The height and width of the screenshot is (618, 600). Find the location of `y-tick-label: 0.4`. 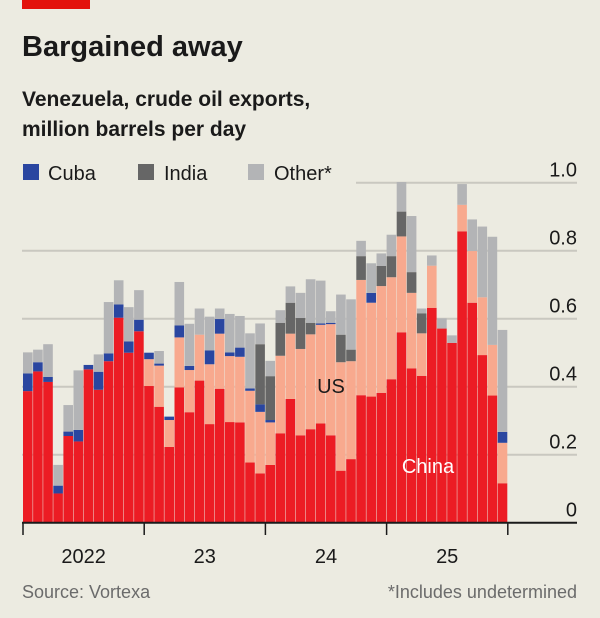

y-tick-label: 0.4 is located at coordinates (563, 375).